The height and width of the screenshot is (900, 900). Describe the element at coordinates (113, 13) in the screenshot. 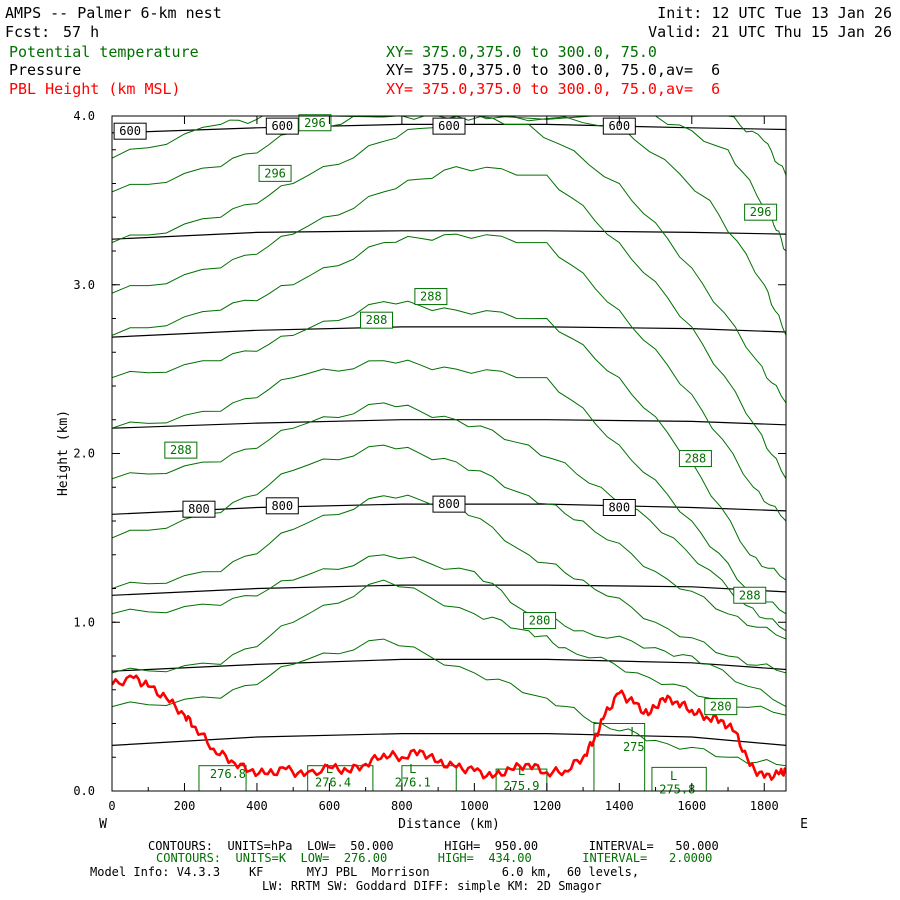

I see `chart-title: AMPS -- Palmer 6-km nest` at that location.